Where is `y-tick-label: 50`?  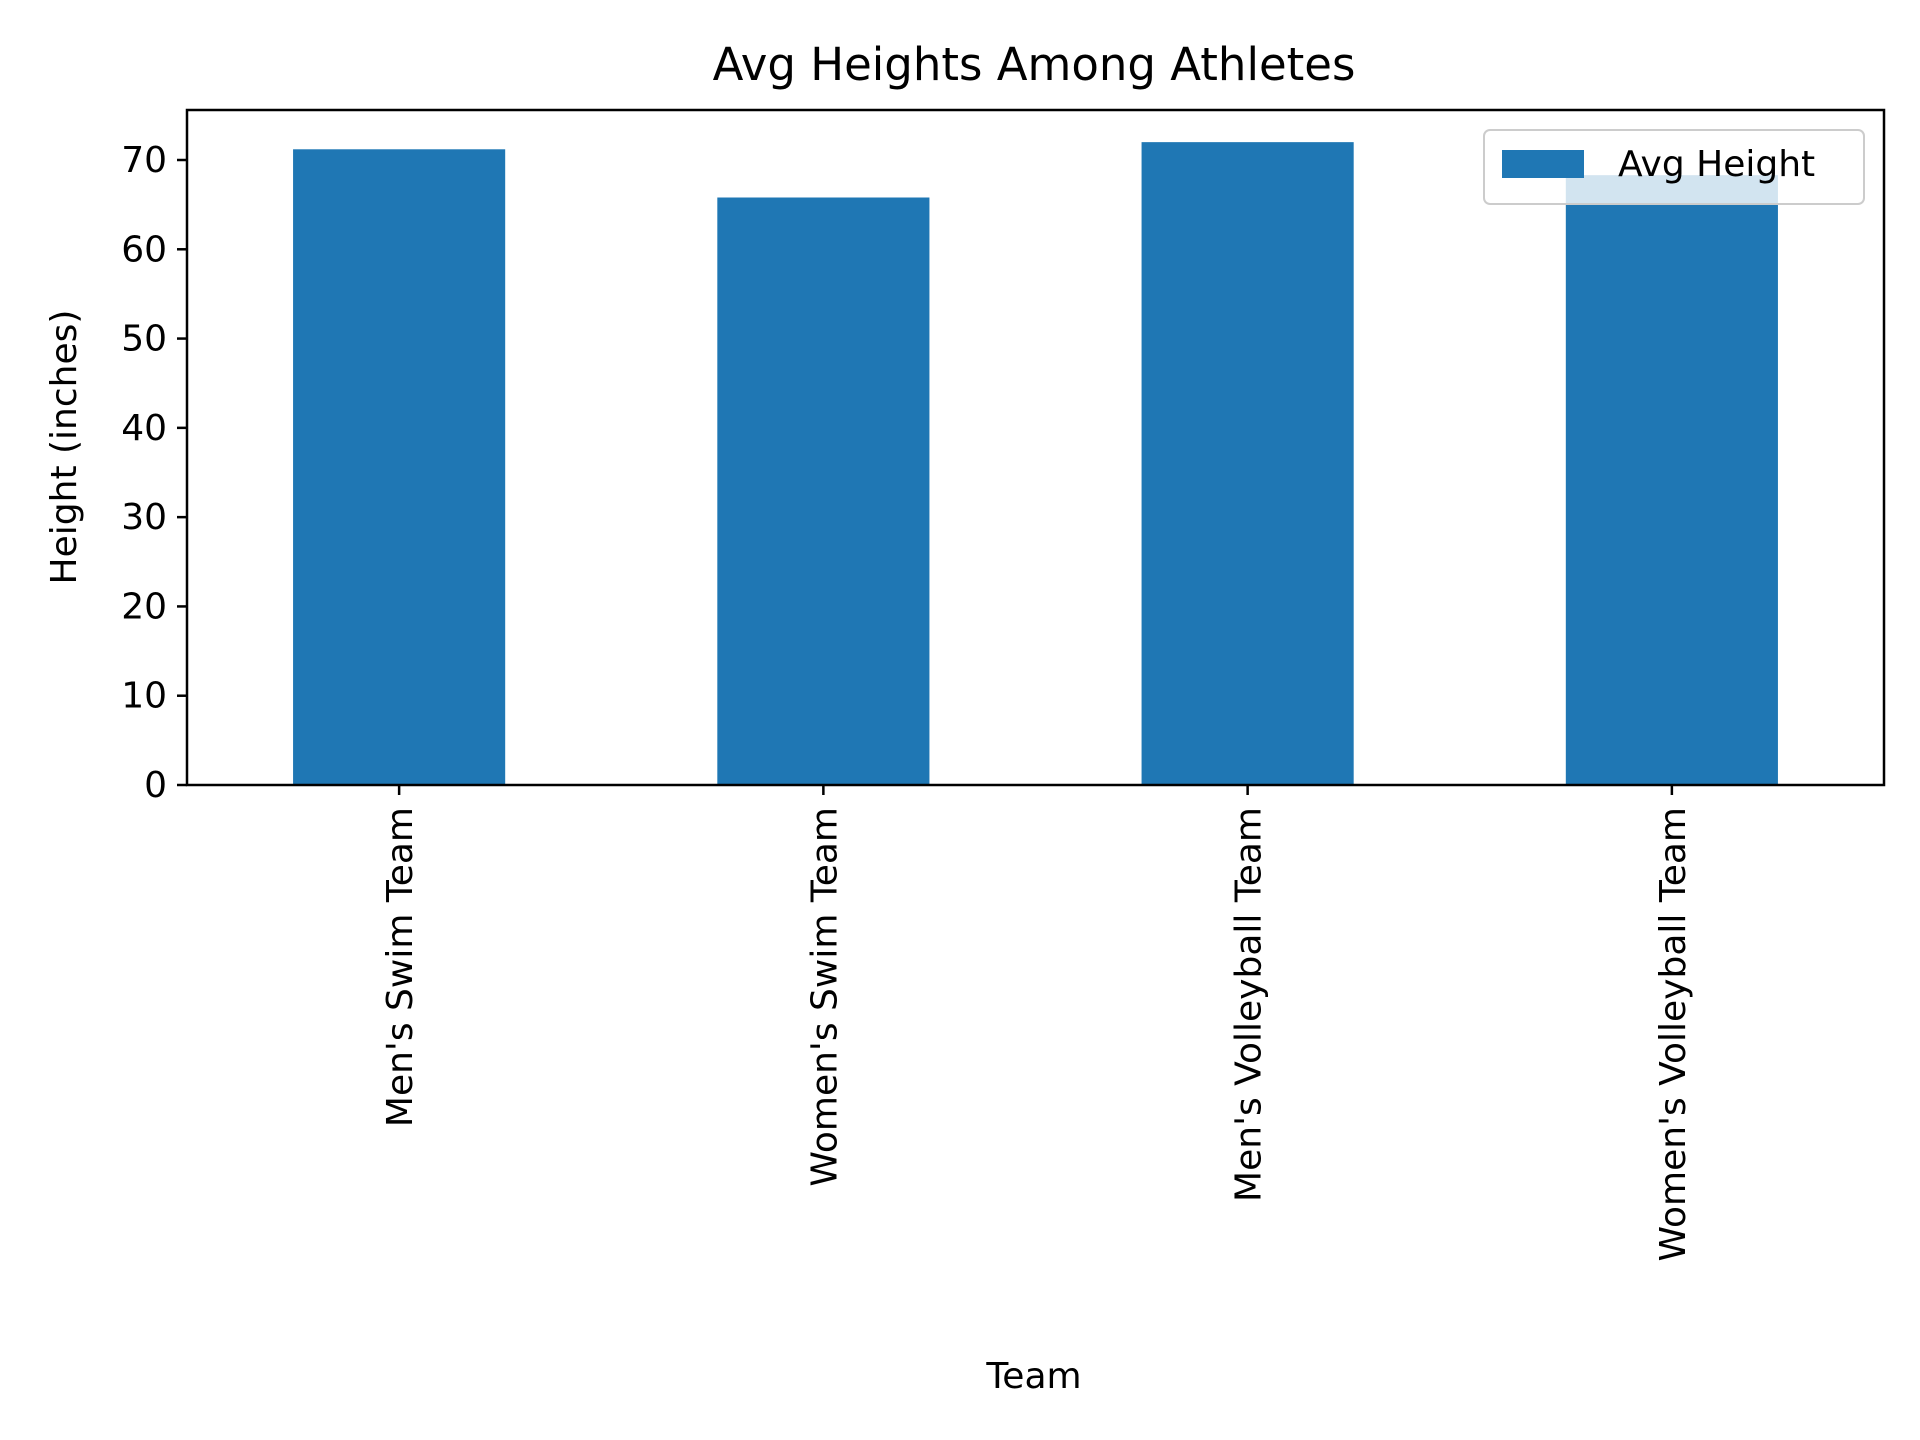
y-tick-label: 50 is located at coordinates (144, 339).